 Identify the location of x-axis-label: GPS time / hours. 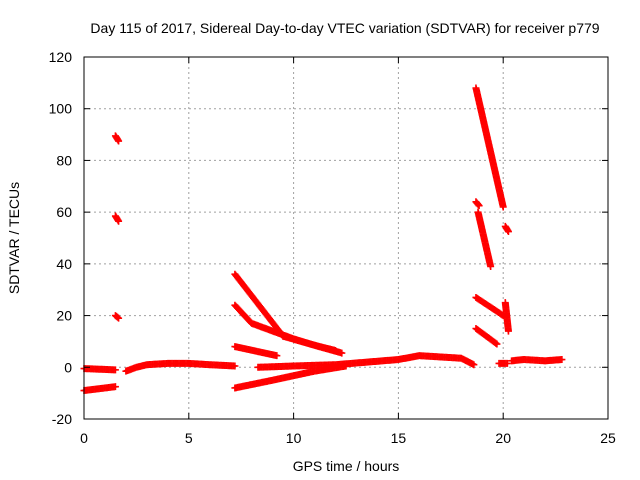
(346, 466).